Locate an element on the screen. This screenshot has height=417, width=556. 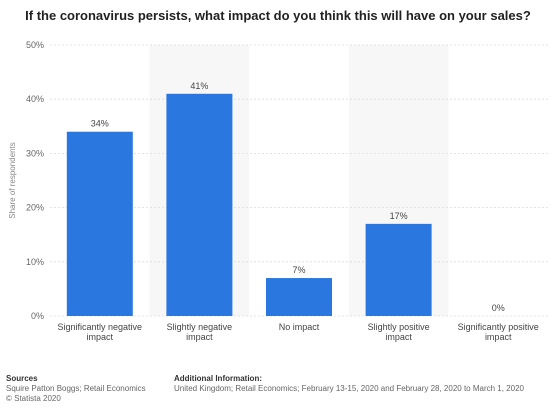
additional-info-heading: Additional Information: is located at coordinates (218, 378).